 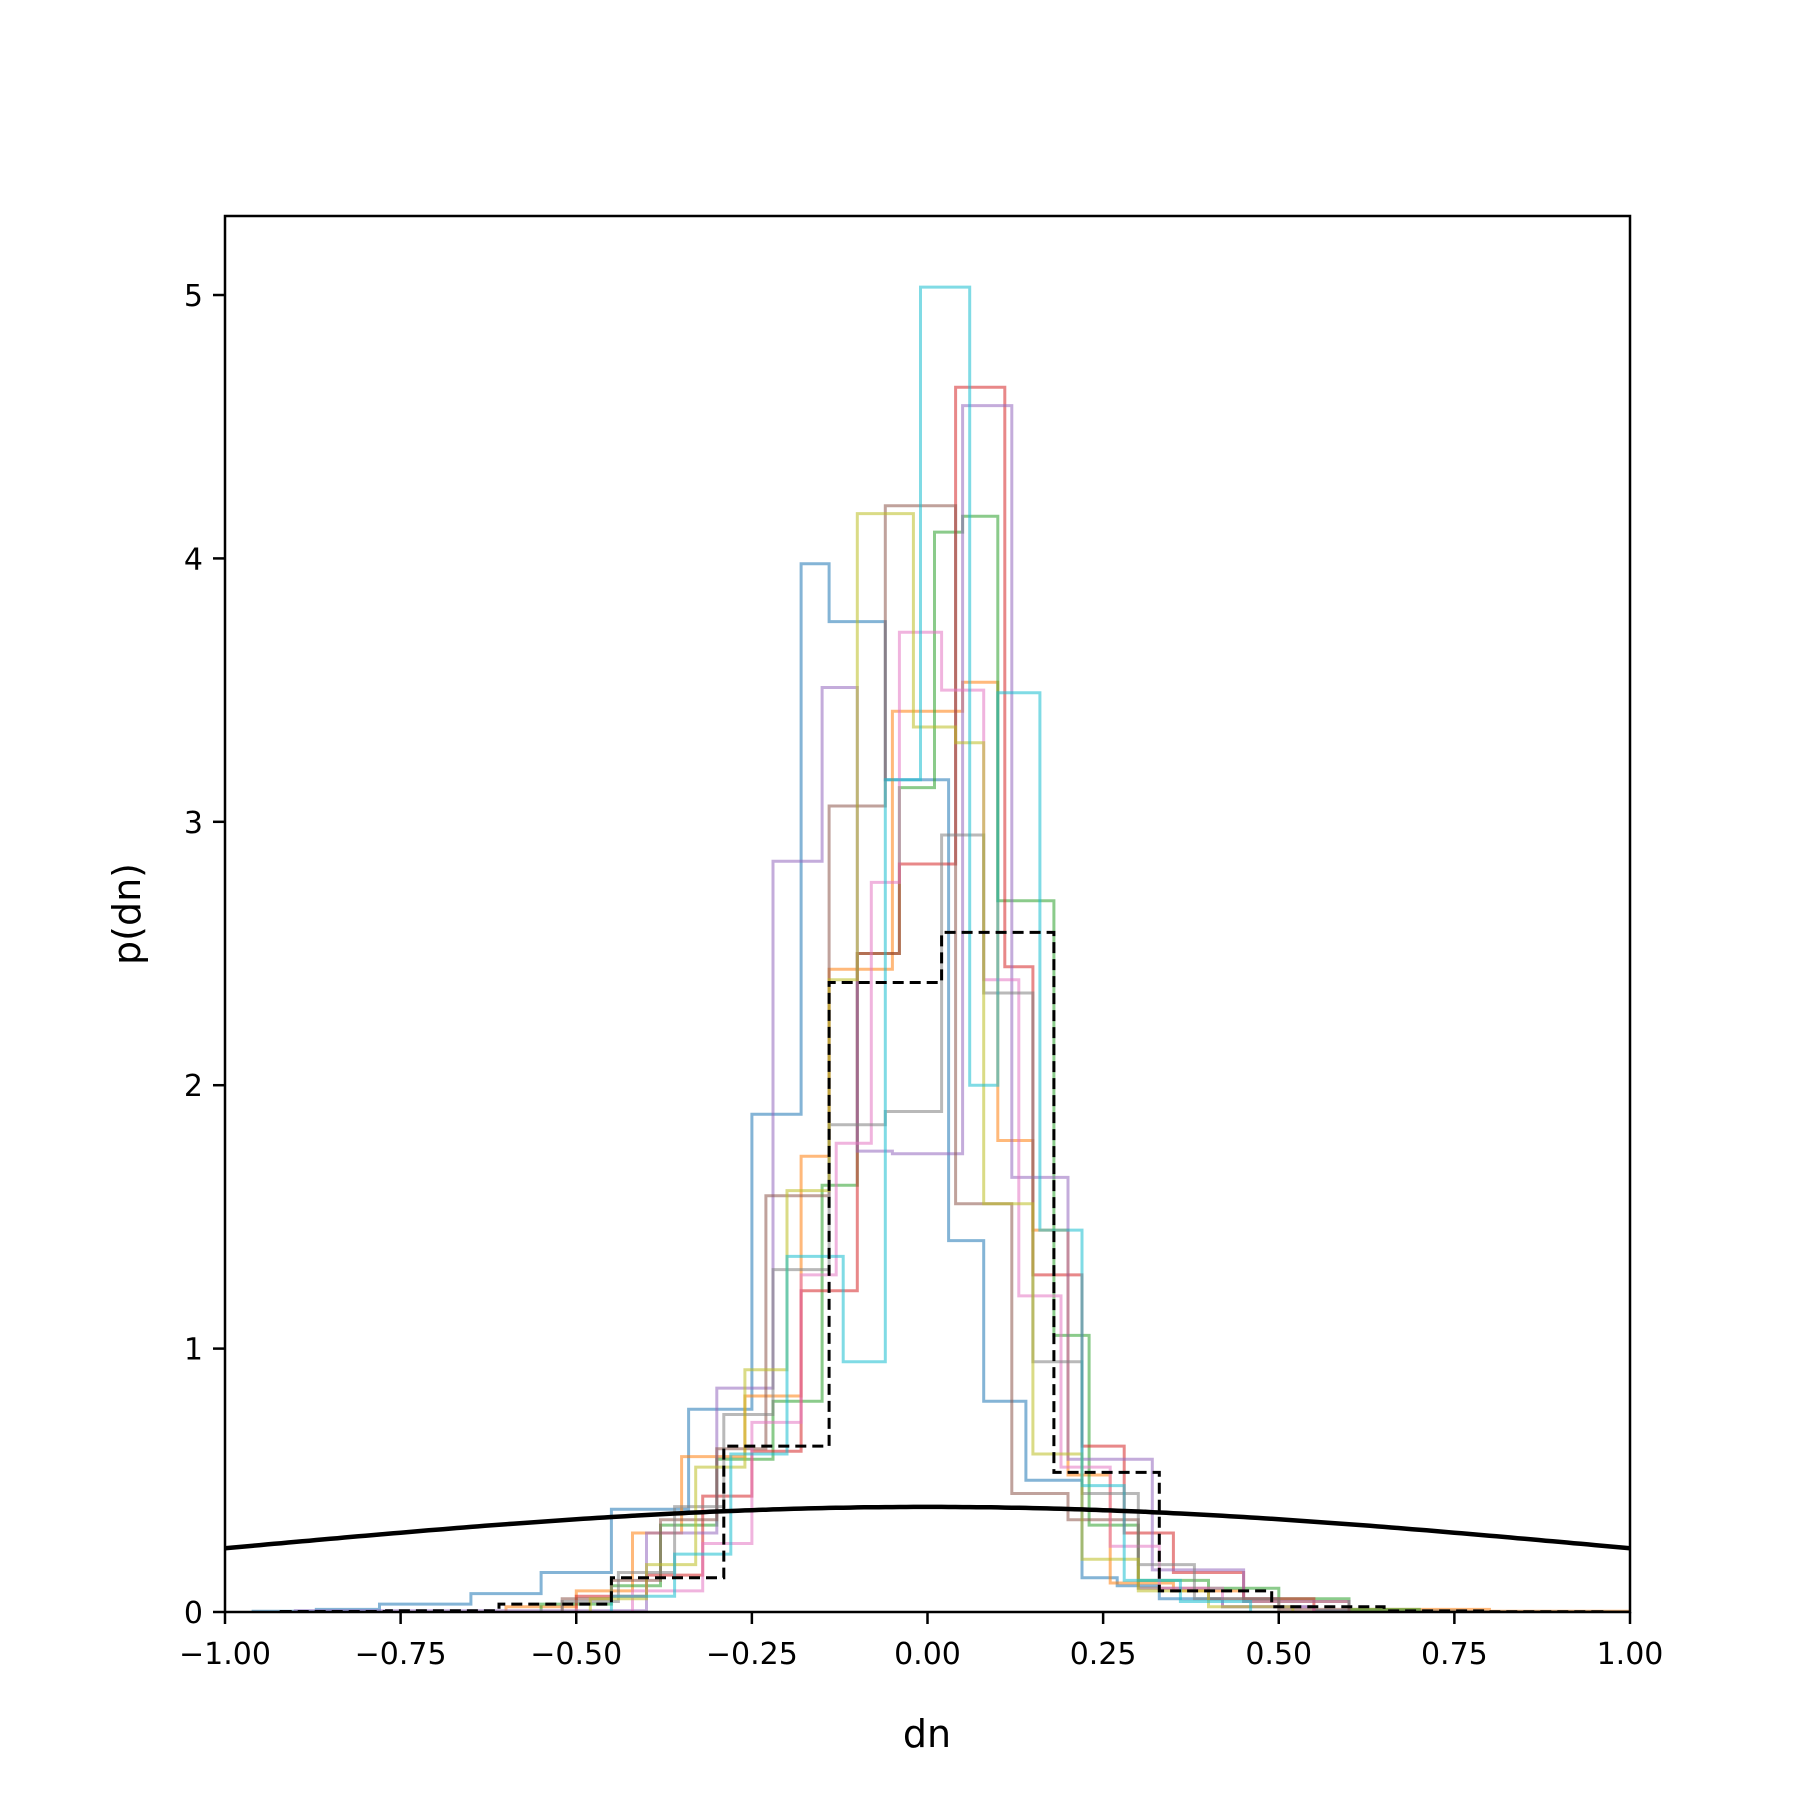 What do you see at coordinates (401, 1654) in the screenshot?
I see `x-tick-label: −0.75` at bounding box center [401, 1654].